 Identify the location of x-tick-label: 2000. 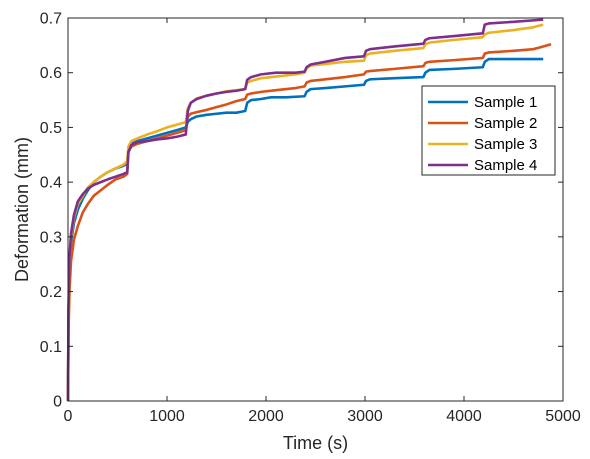
(266, 416).